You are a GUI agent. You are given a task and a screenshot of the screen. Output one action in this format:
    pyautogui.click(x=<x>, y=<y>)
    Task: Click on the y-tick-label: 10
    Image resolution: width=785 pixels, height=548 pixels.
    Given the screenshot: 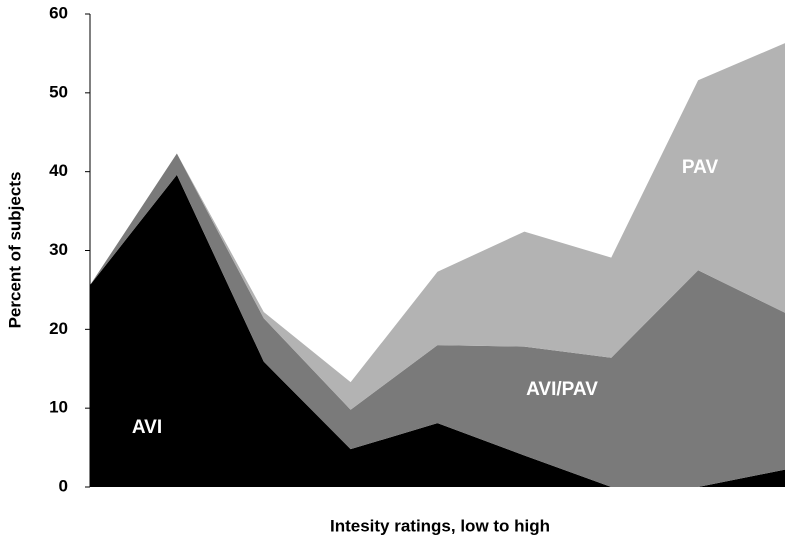 What is the action you would take?
    pyautogui.click(x=58, y=407)
    